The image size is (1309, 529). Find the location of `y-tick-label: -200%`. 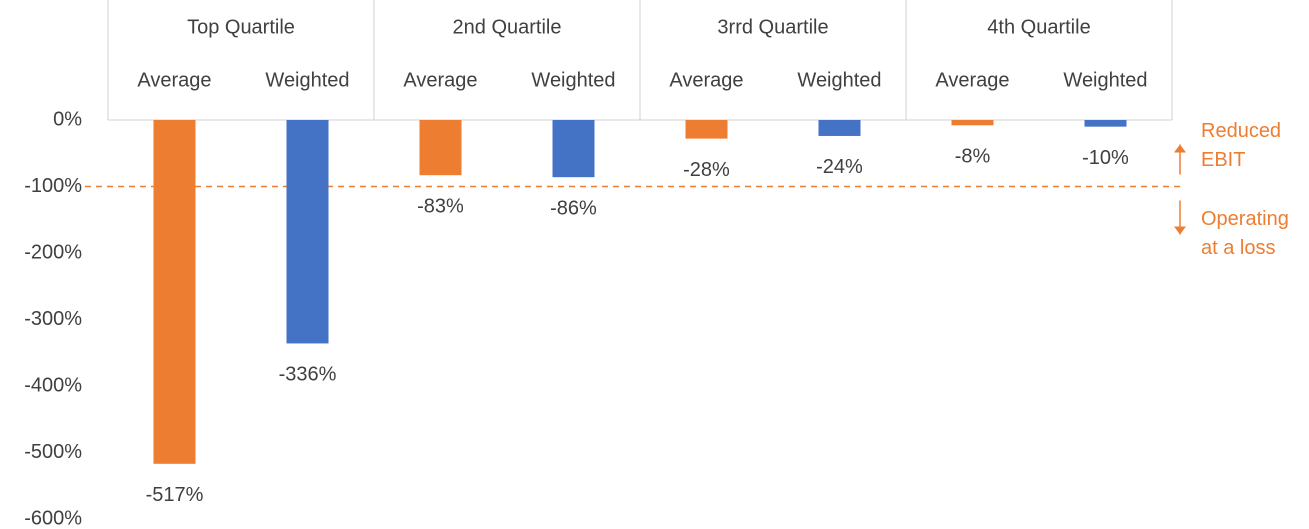

y-tick-label: -200% is located at coordinates (53, 252).